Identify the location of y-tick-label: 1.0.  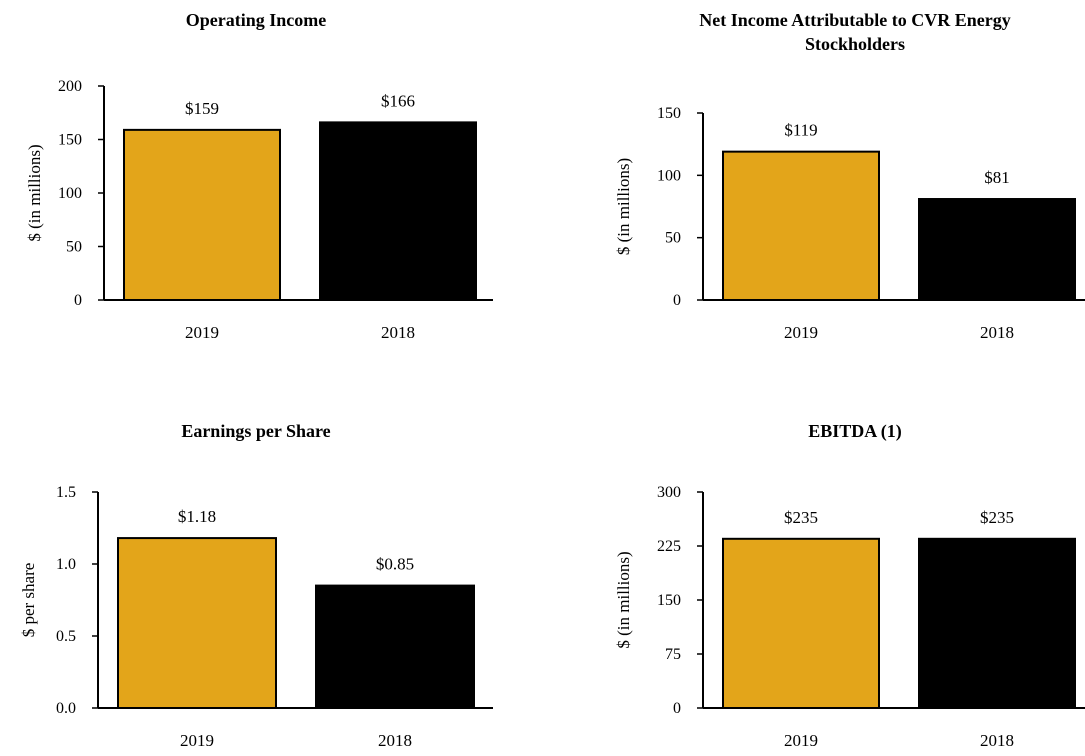
(66, 564).